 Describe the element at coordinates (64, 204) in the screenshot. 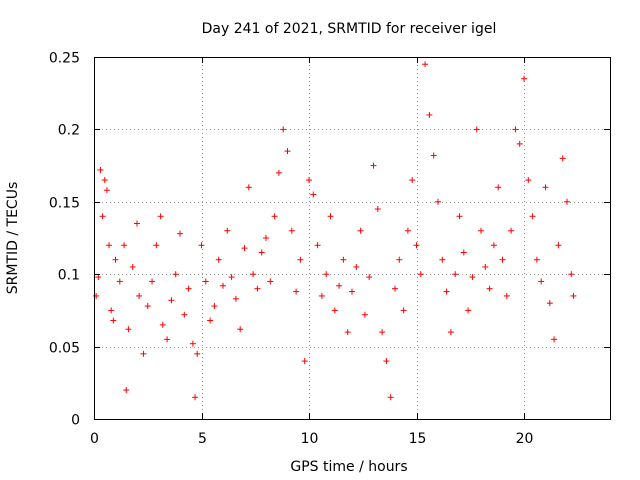

I see `y-tick-label: 0.15` at that location.